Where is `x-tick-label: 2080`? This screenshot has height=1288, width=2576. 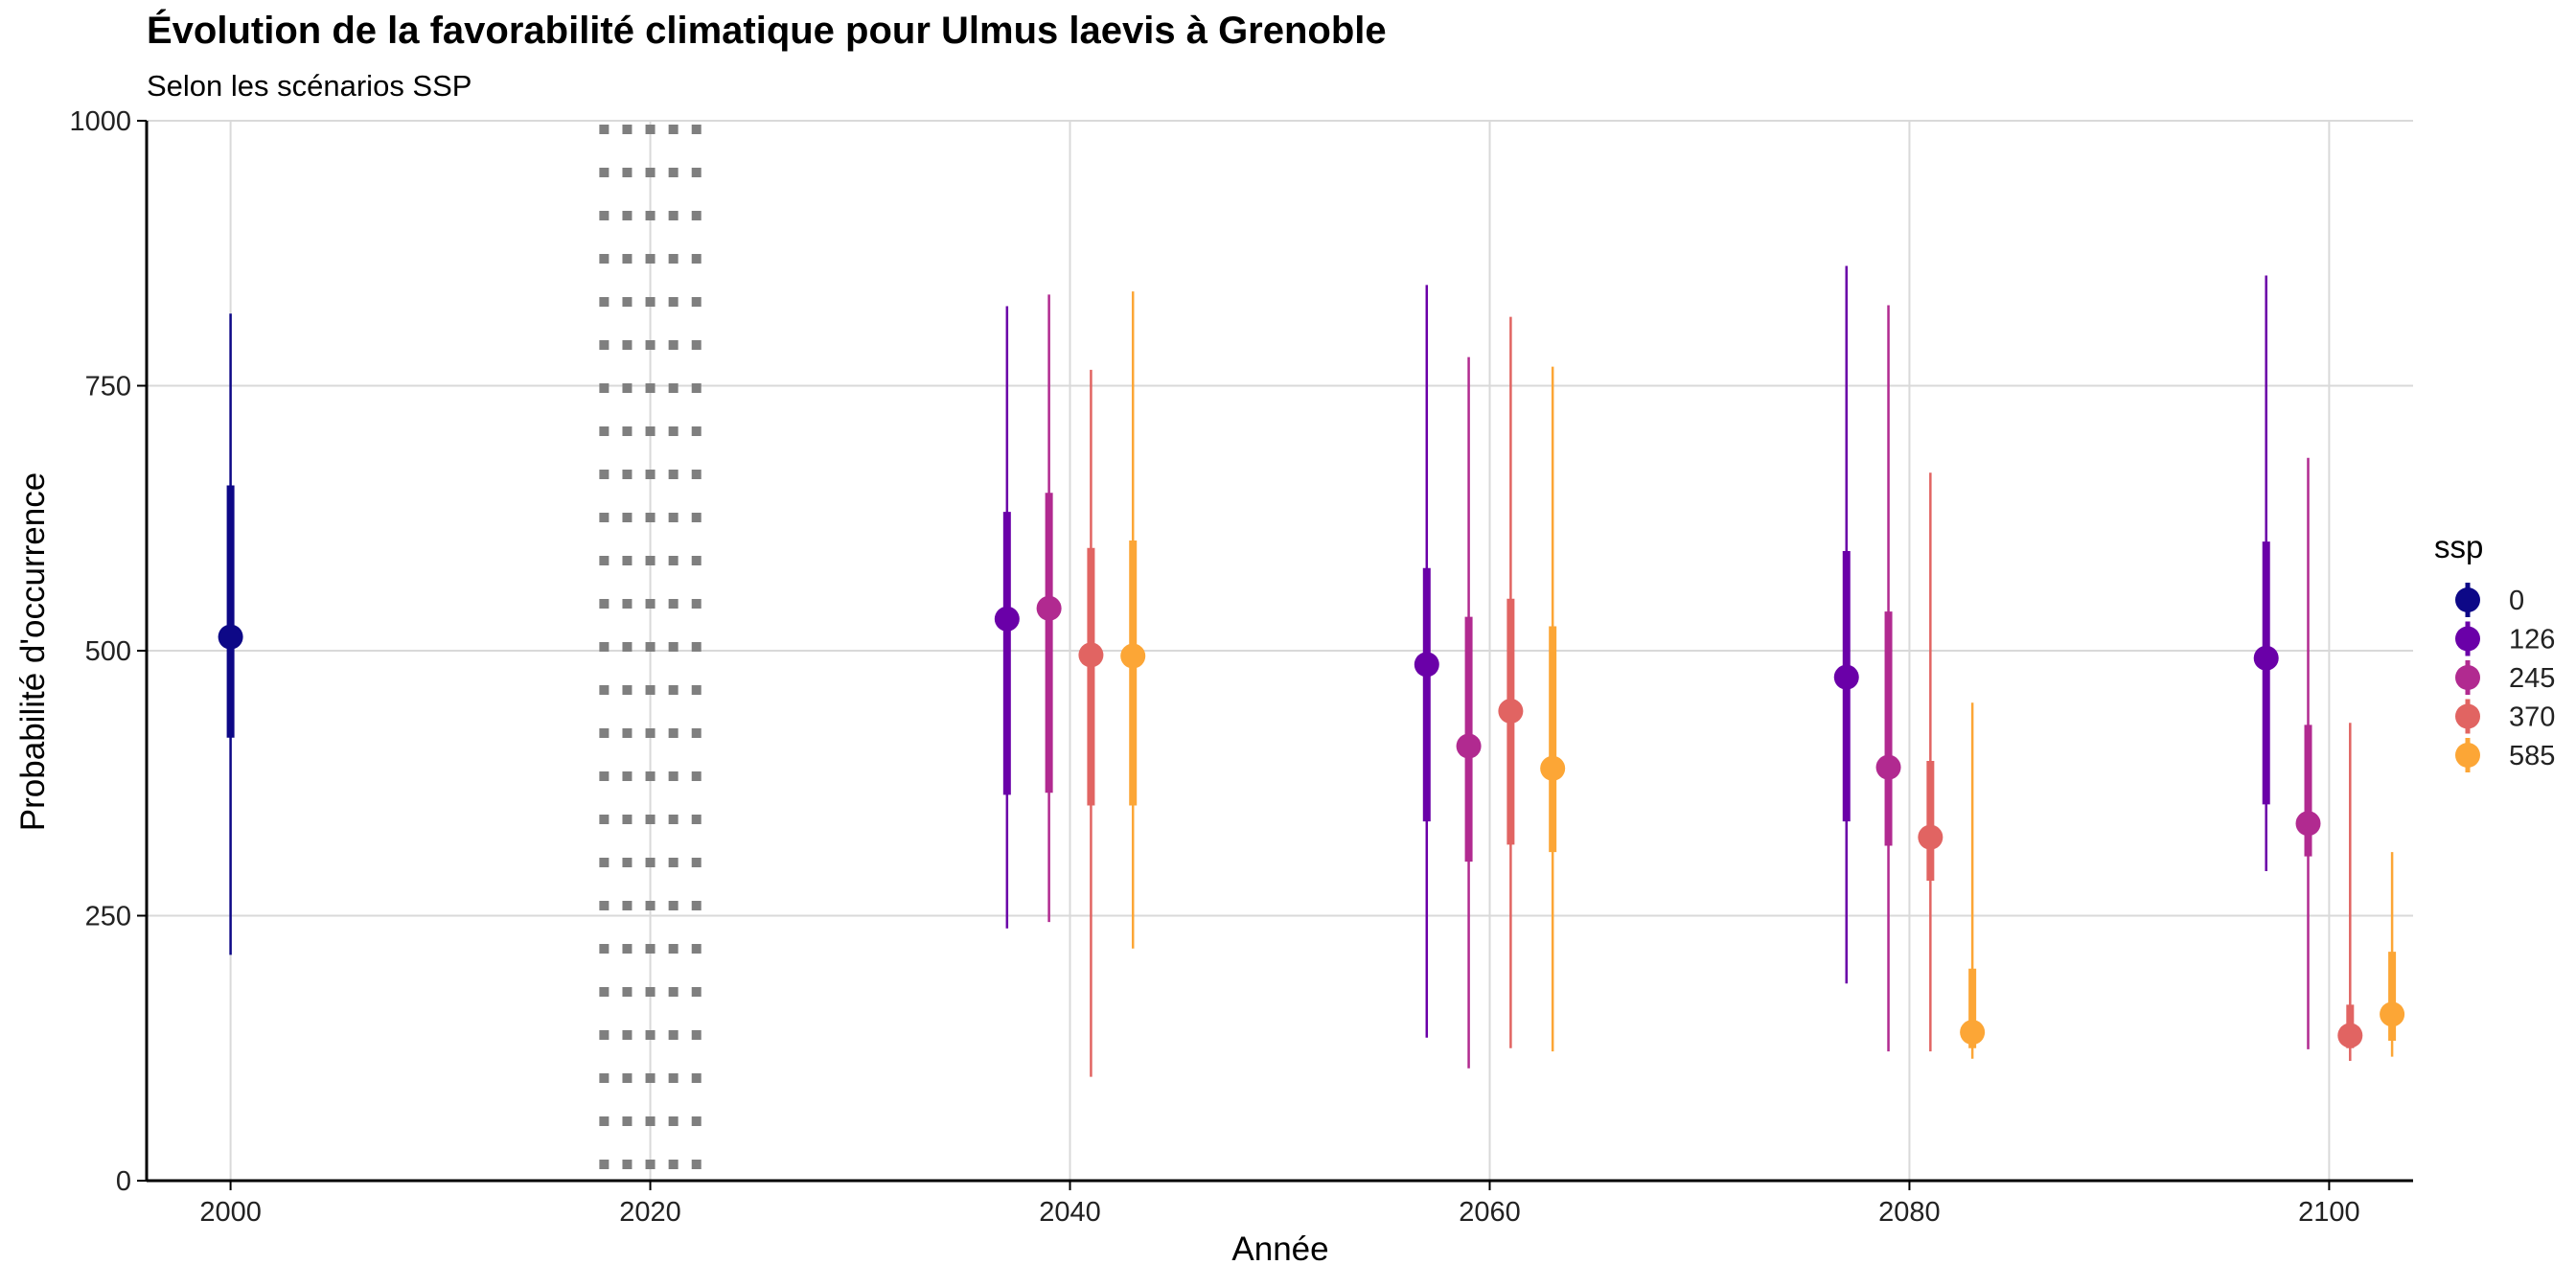
x-tick-label: 2080 is located at coordinates (1909, 1212).